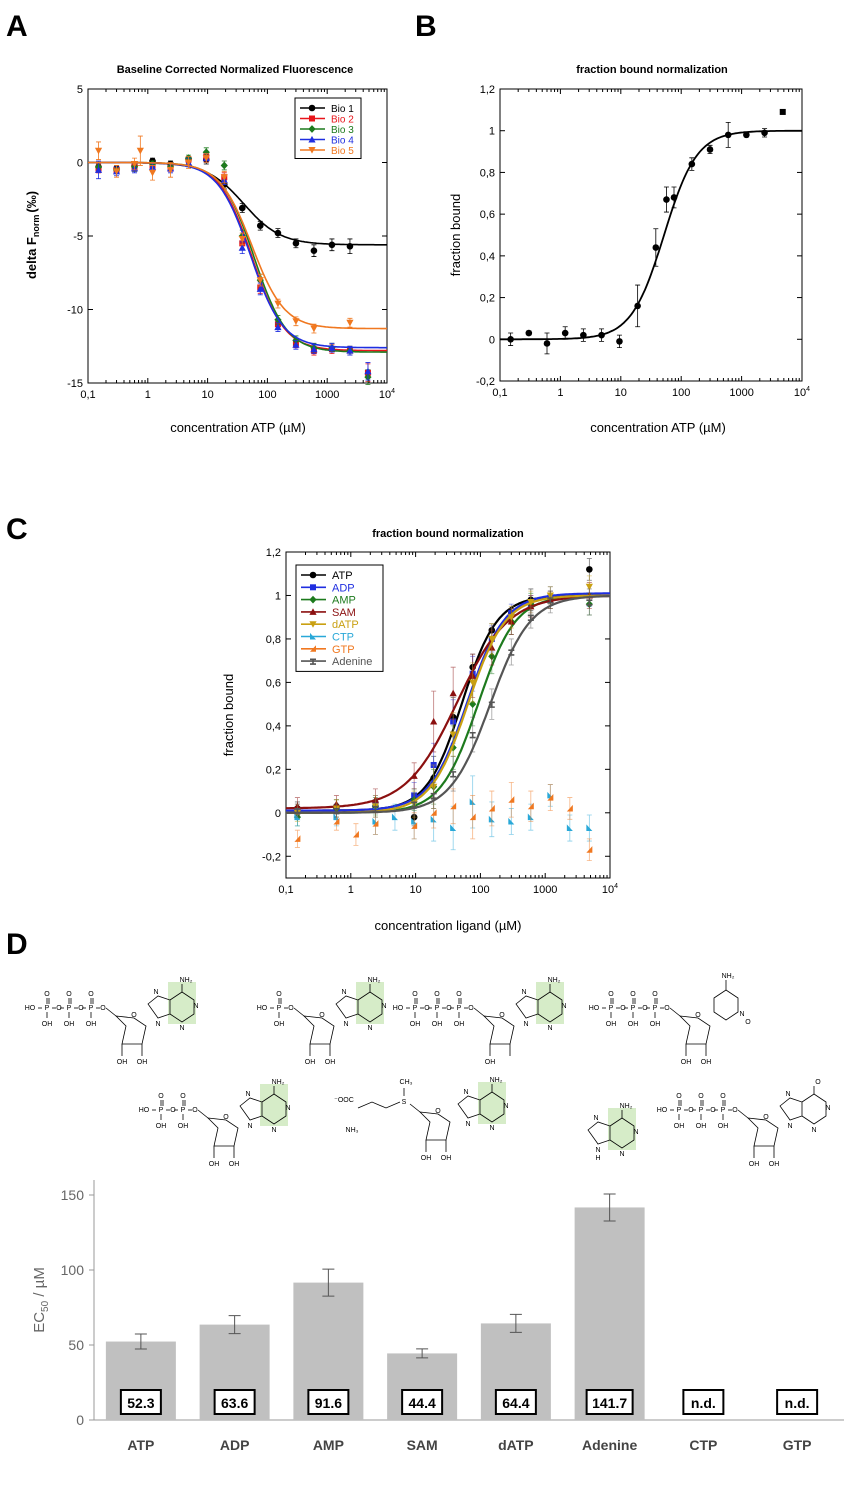 This screenshot has height=1500, width=863. What do you see at coordinates (148, 395) in the screenshot?
I see `x-tick-label: 1` at bounding box center [148, 395].